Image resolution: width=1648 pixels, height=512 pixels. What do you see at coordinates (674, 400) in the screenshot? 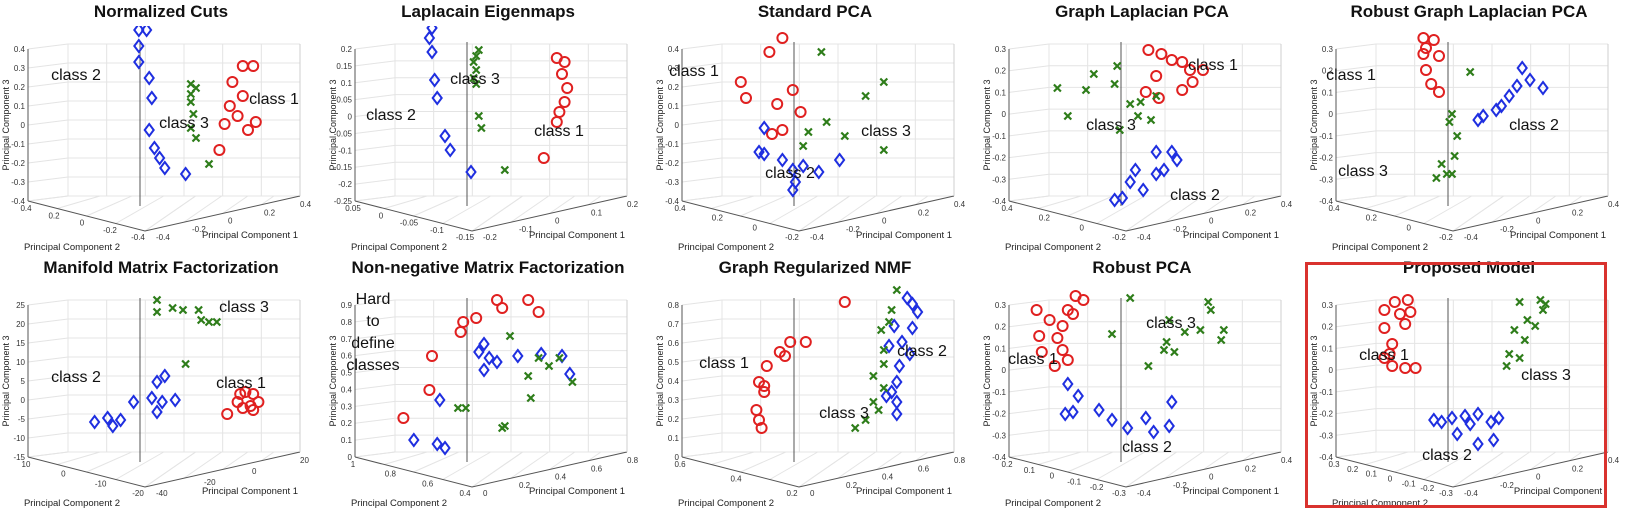
I see `z-tick-label: 0.3` at bounding box center [674, 400].